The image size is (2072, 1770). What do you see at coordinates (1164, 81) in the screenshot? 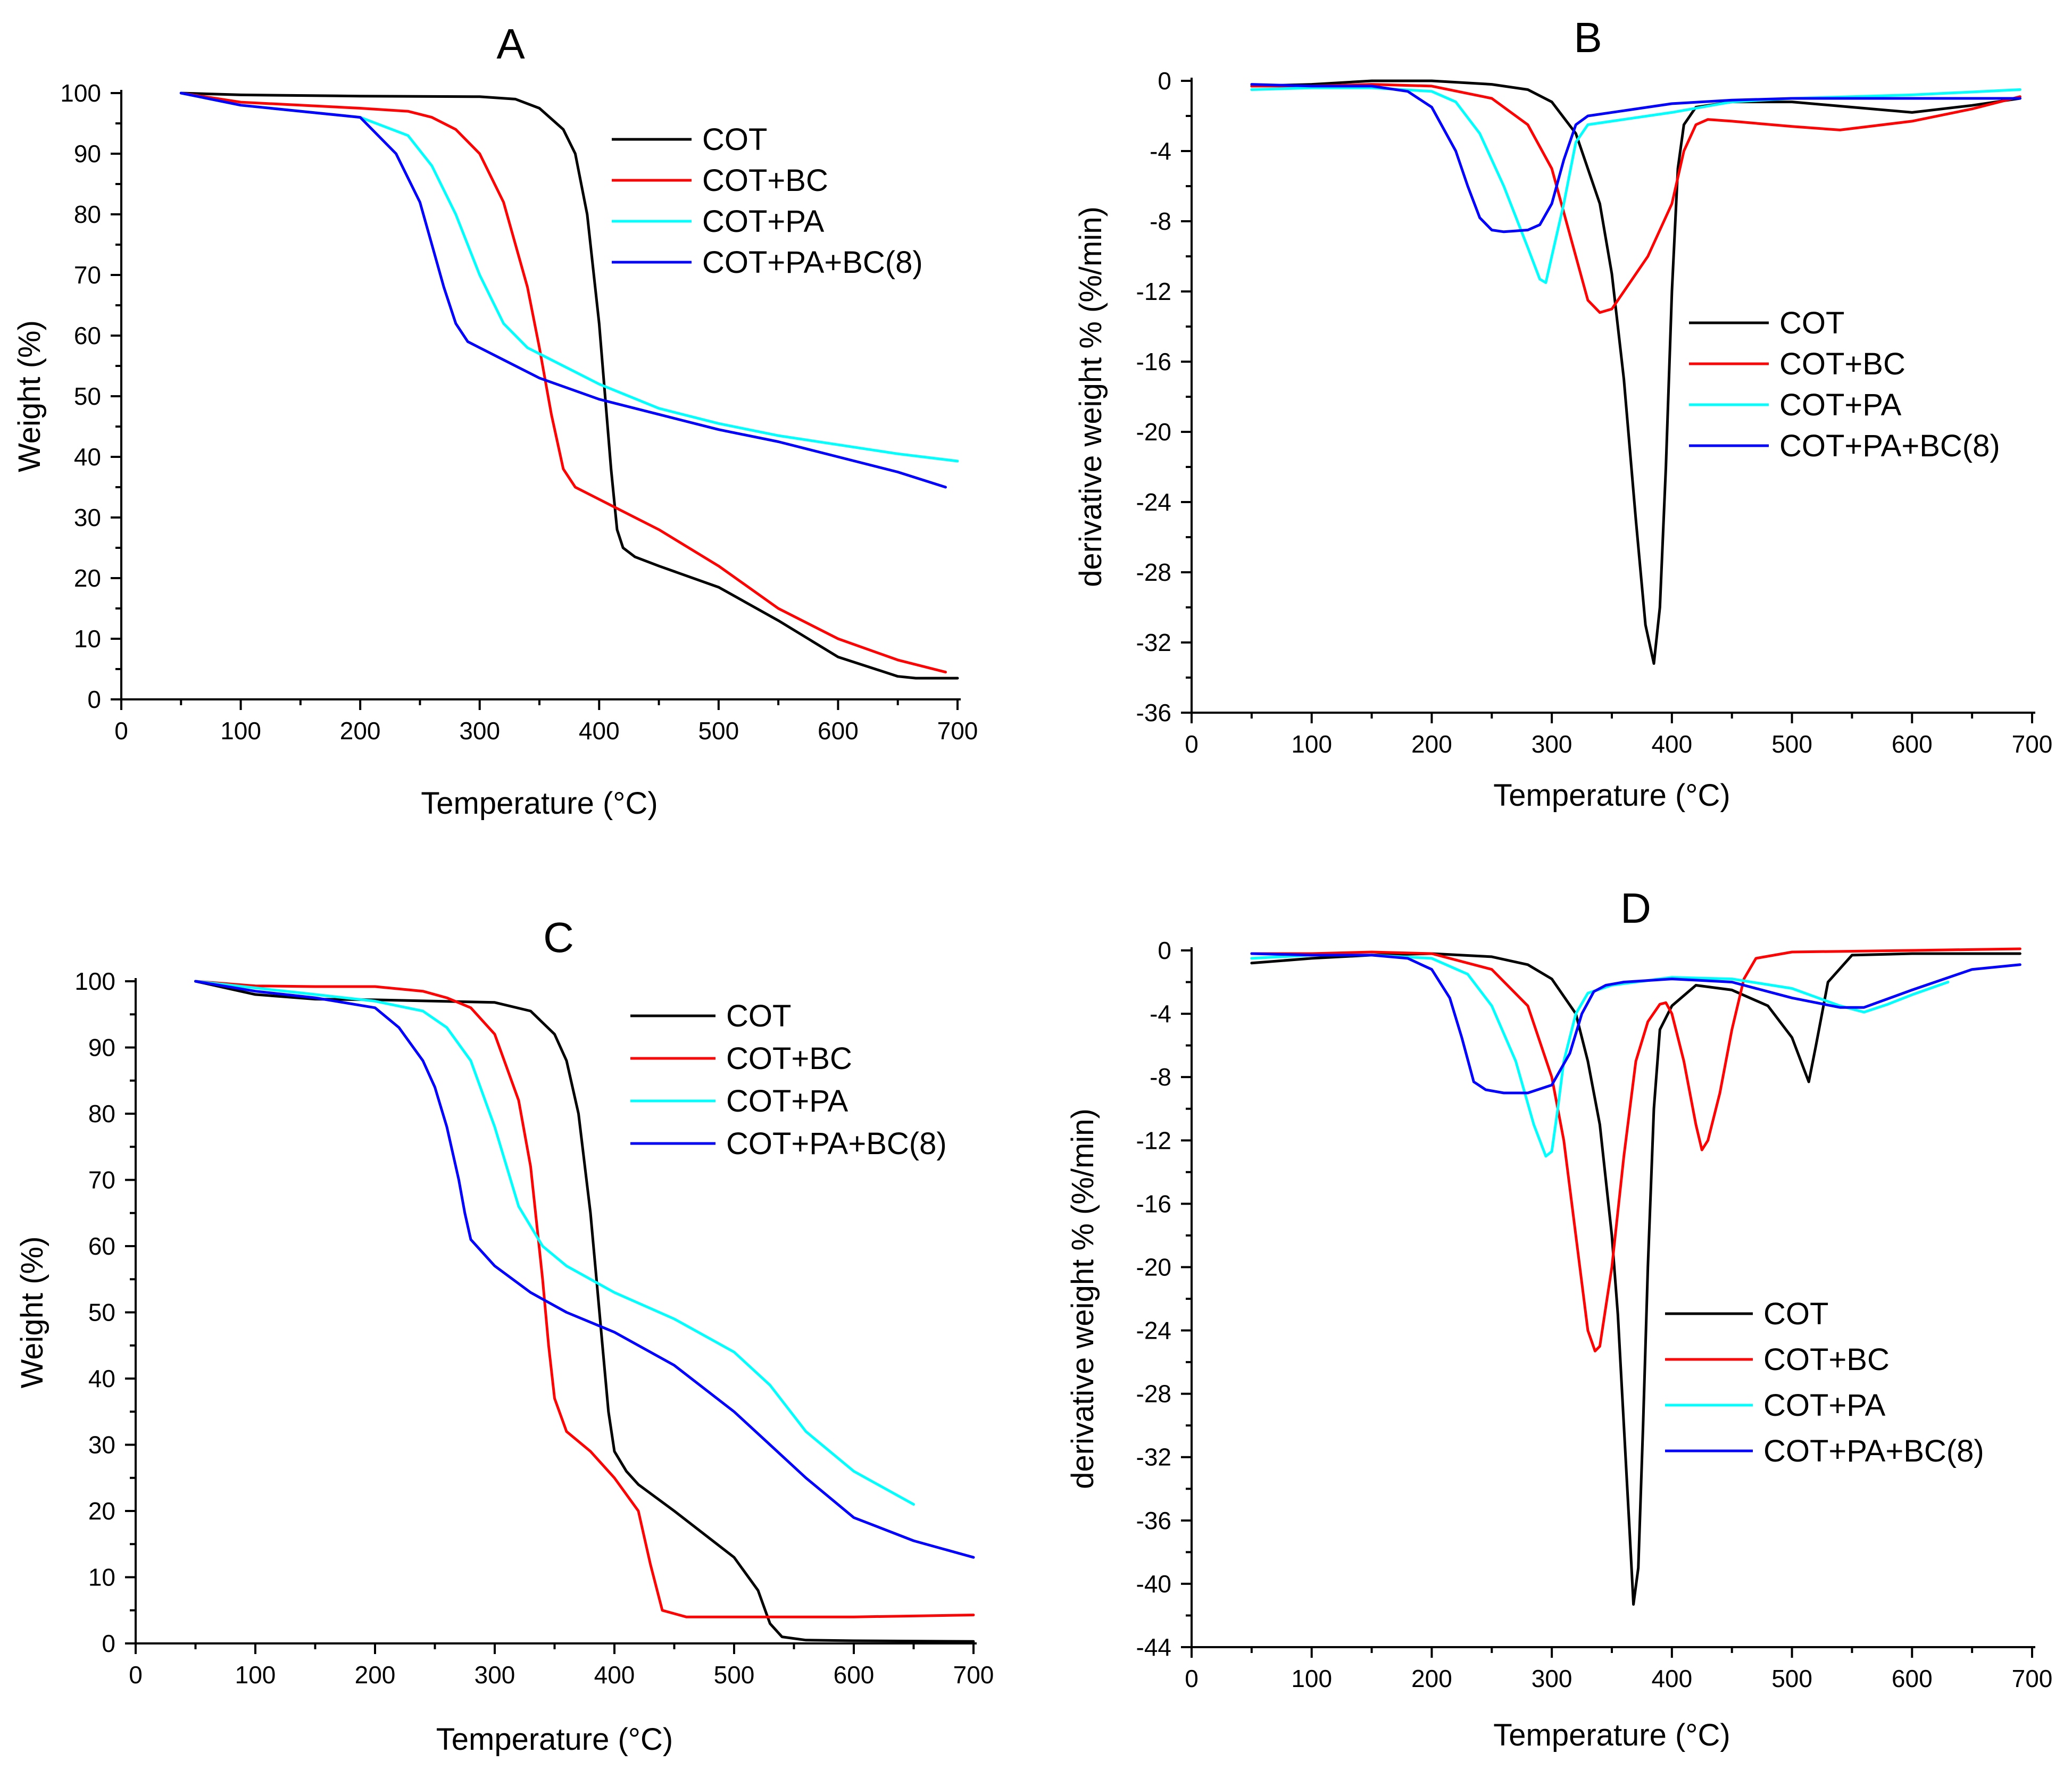
I see `panel-b-y-tick-label: 0` at bounding box center [1164, 81].